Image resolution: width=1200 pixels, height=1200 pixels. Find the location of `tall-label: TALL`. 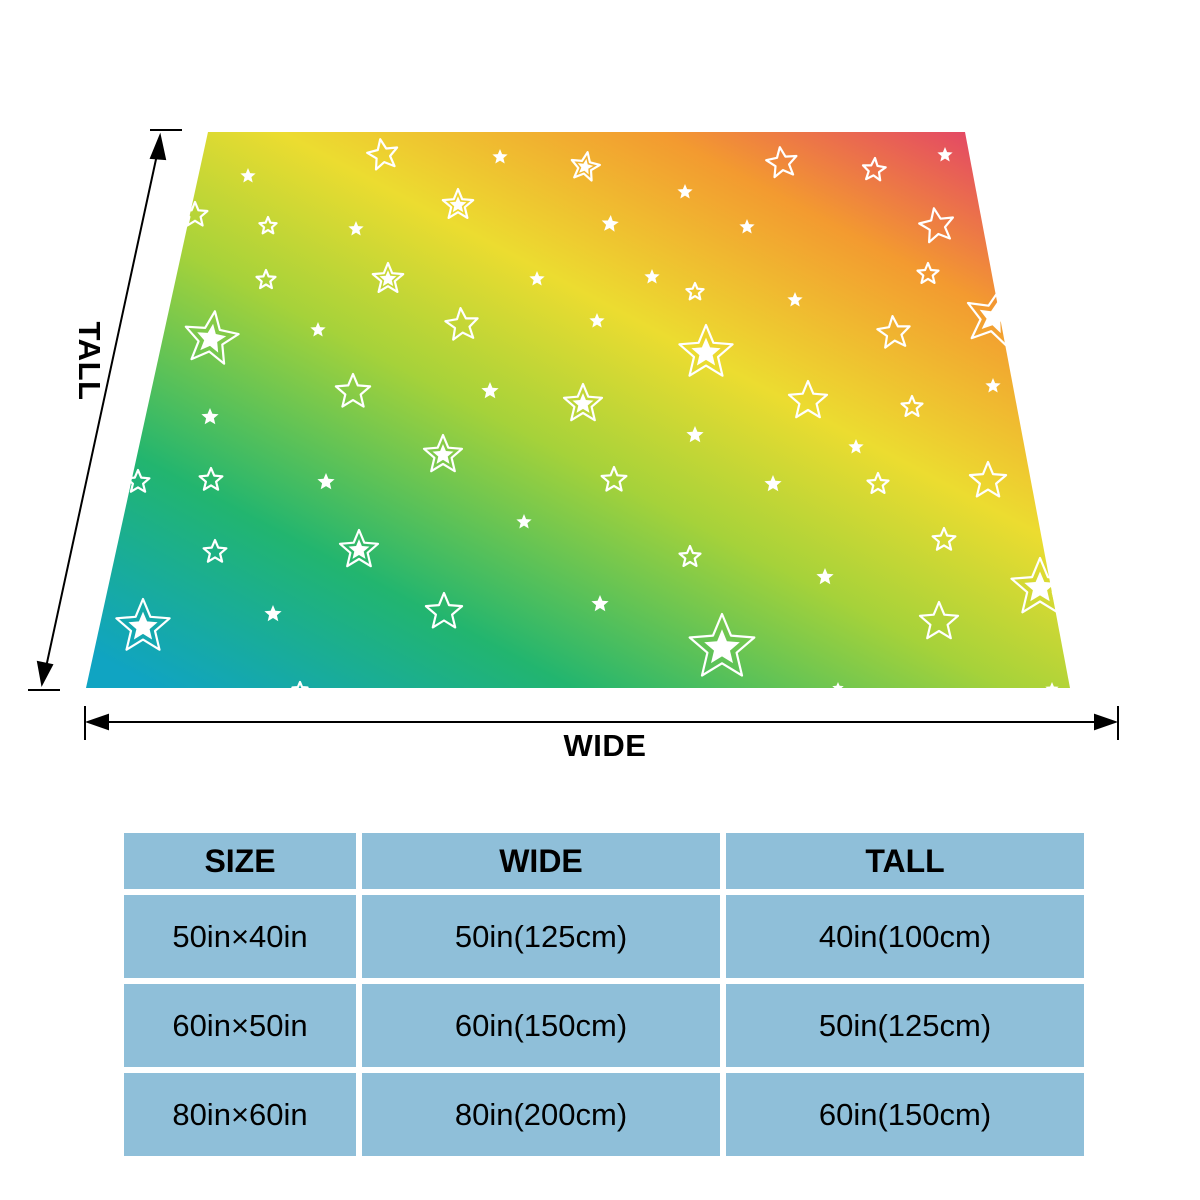

tall-label: TALL is located at coordinates (89, 361).